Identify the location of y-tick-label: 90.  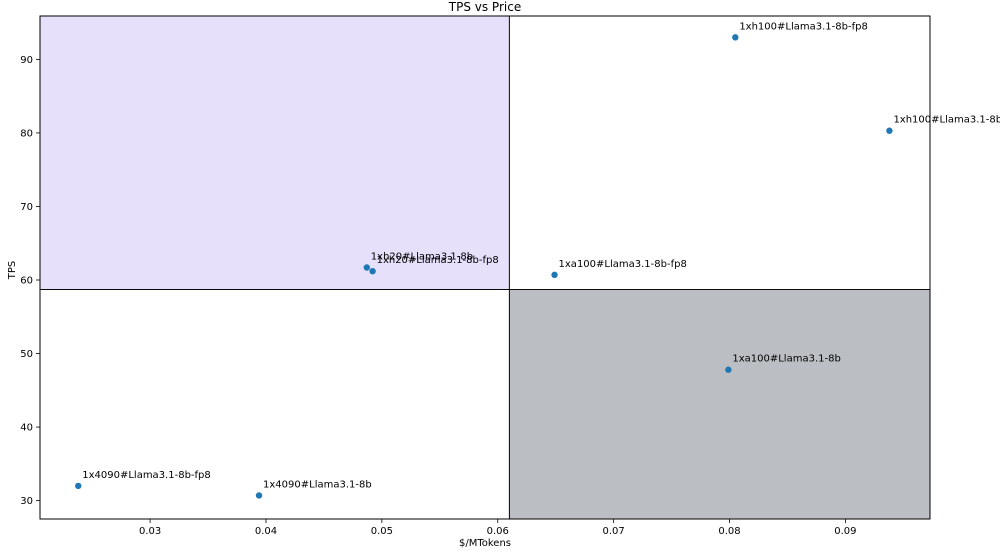
(26, 60).